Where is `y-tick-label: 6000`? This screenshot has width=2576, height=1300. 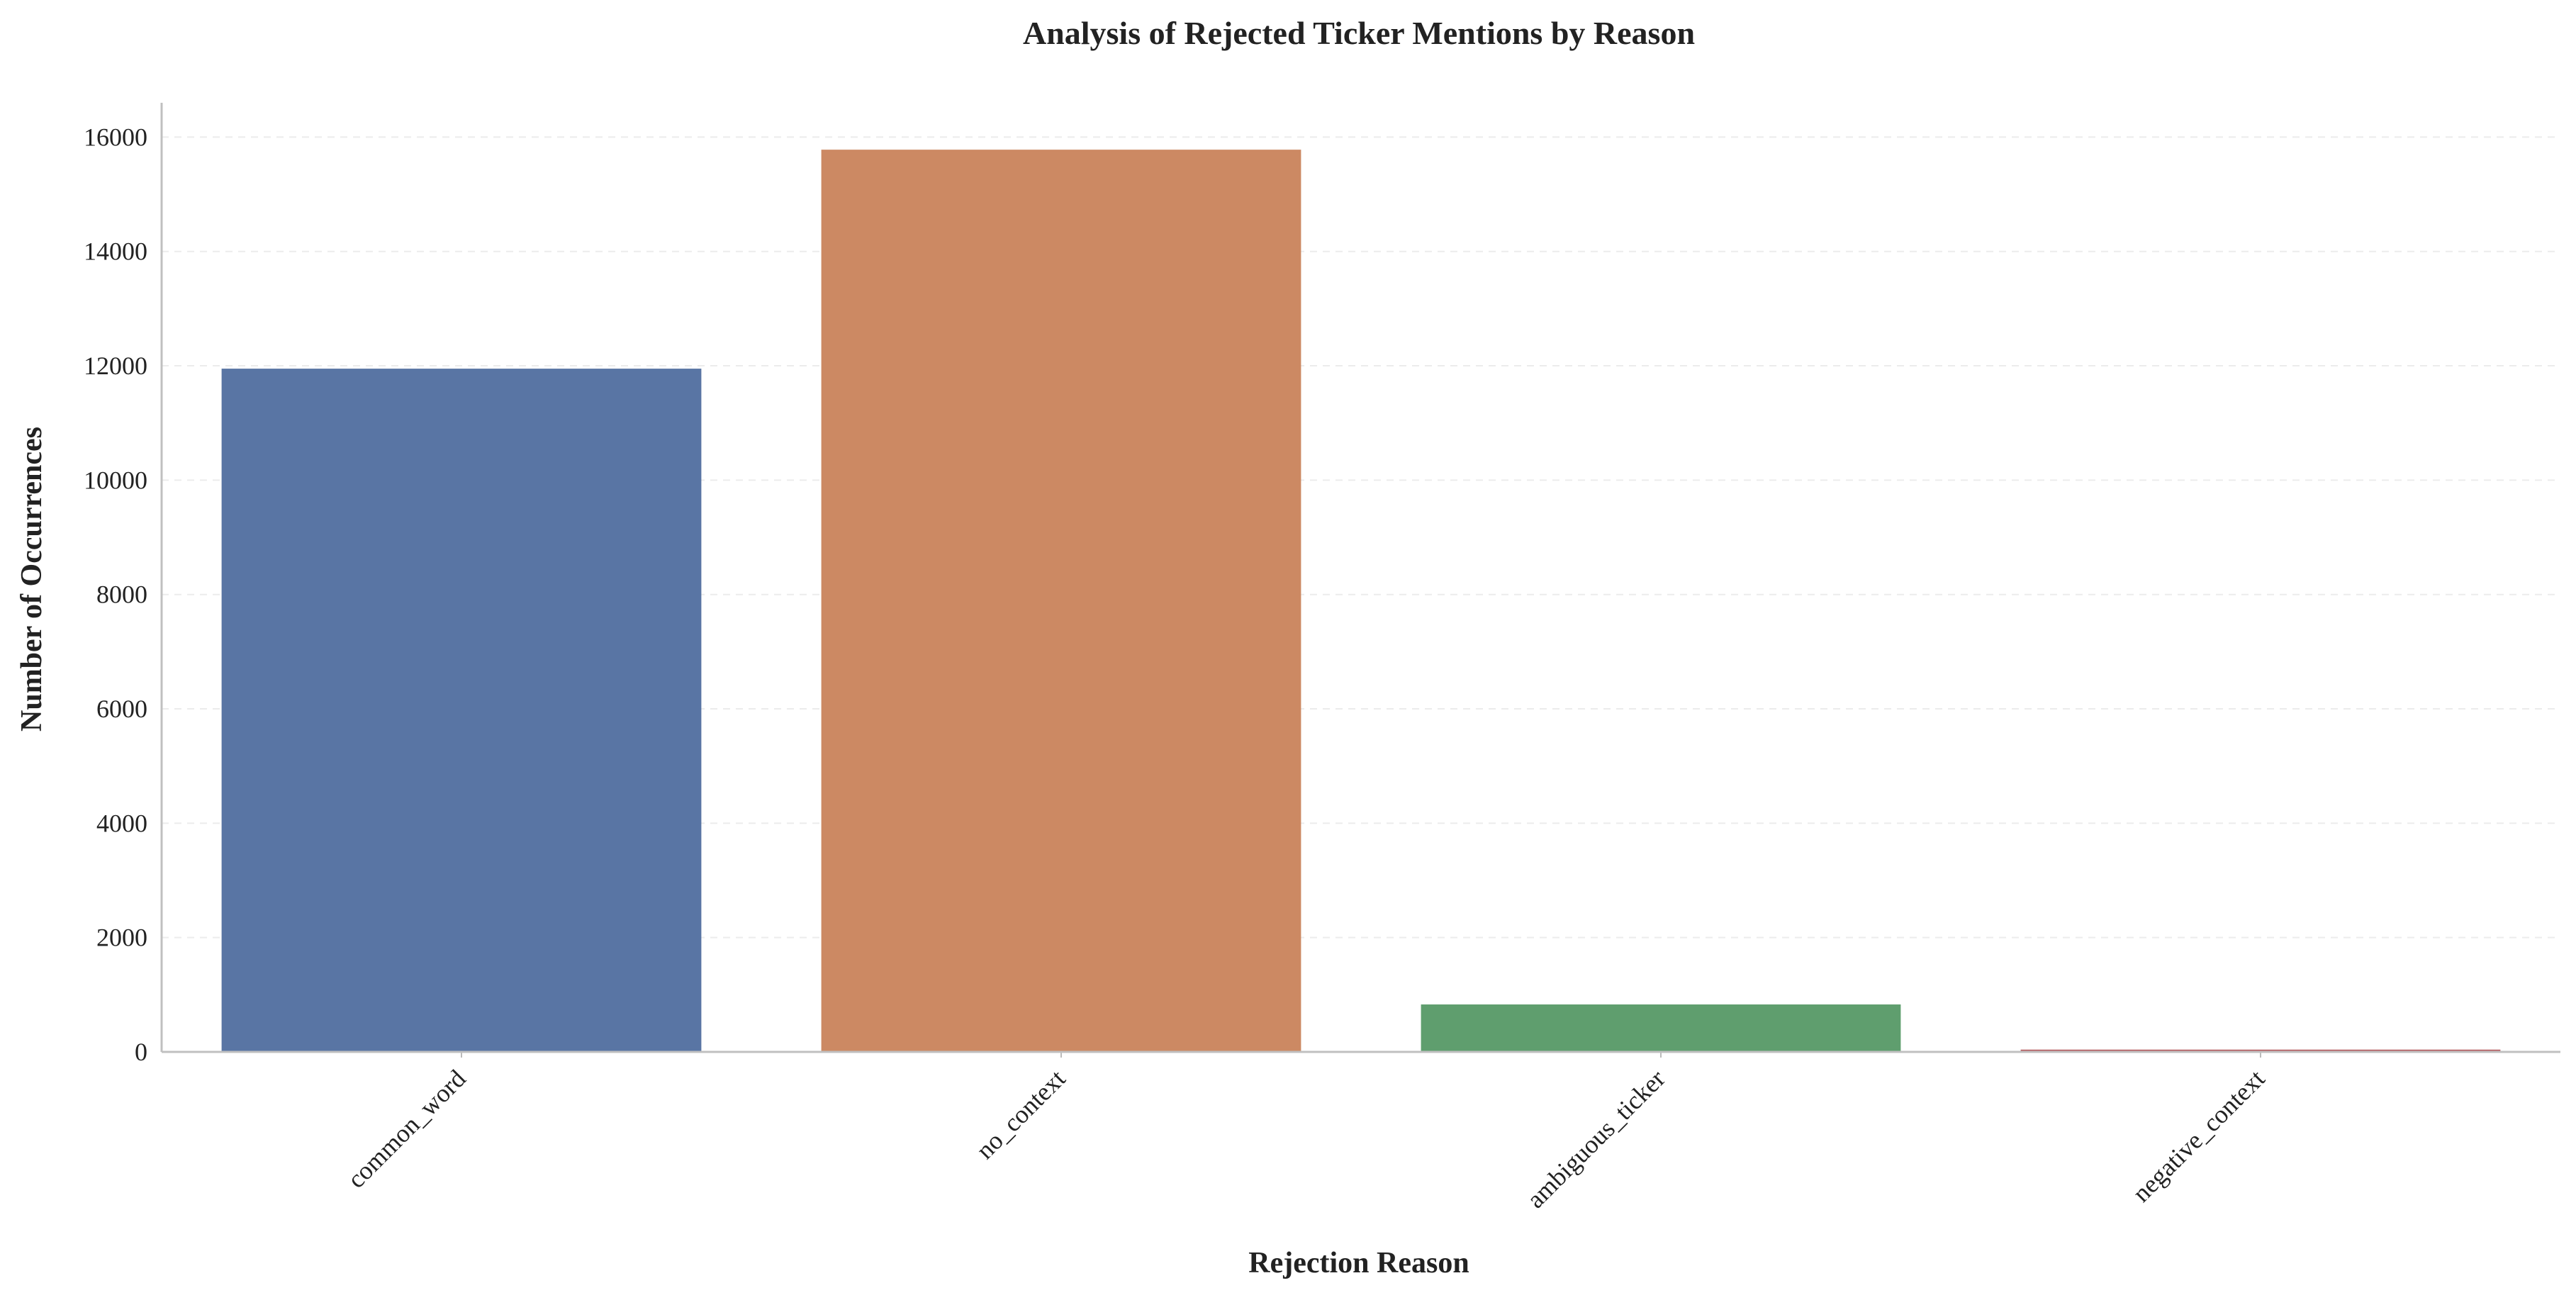 y-tick-label: 6000 is located at coordinates (121, 709).